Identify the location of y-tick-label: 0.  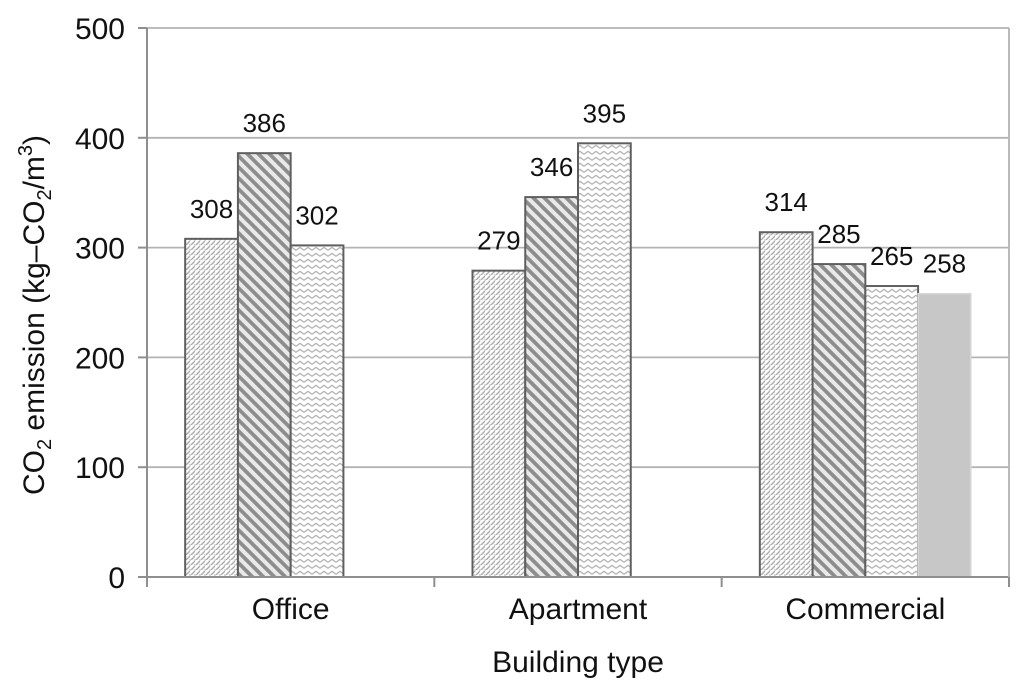
(116, 578).